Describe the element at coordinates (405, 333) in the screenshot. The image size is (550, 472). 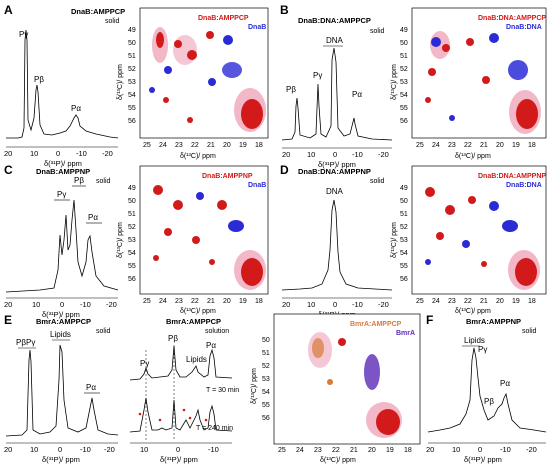
I see `legend-purple: BmrA` at that location.